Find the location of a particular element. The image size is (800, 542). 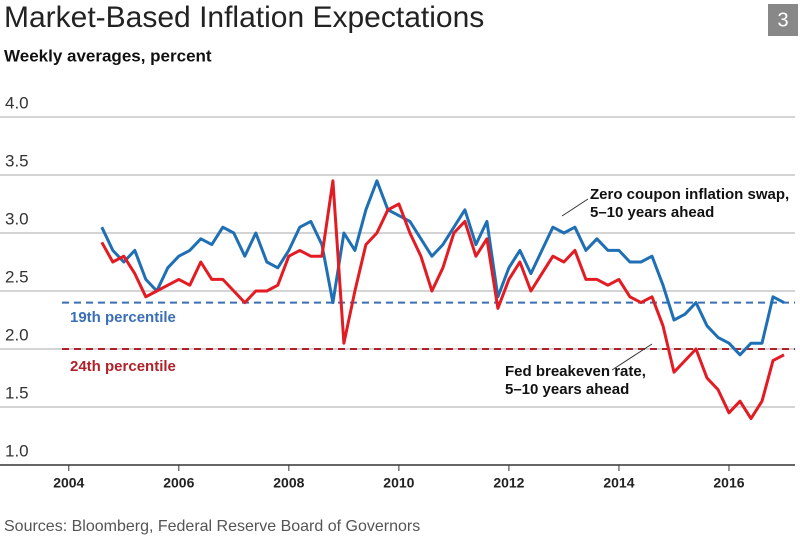

y-tick-label: 3.5 is located at coordinates (17, 160).